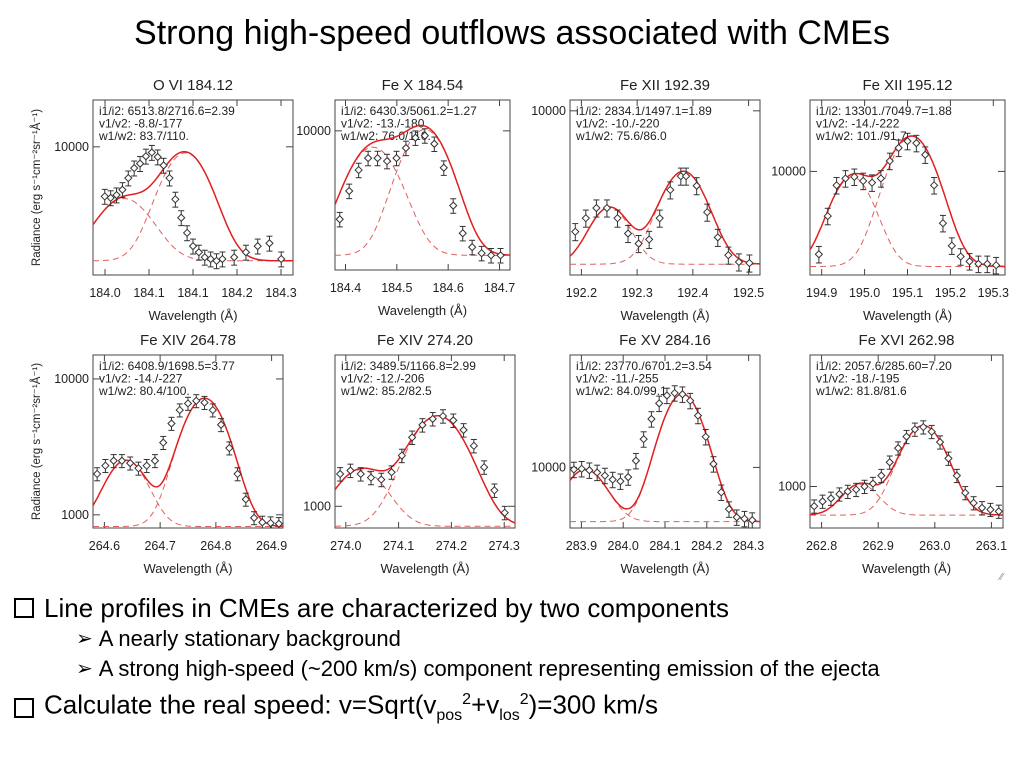  Describe the element at coordinates (396, 288) in the screenshot. I see `x-tick-label: 184.5` at that location.